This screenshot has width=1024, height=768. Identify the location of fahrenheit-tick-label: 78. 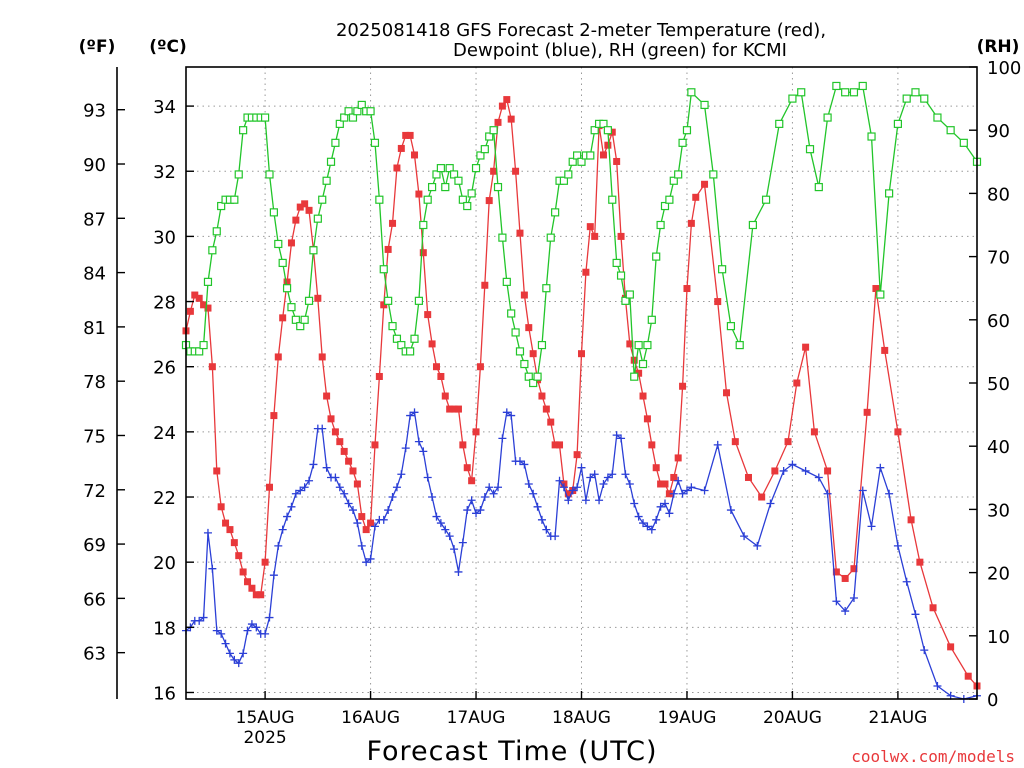
(94, 382).